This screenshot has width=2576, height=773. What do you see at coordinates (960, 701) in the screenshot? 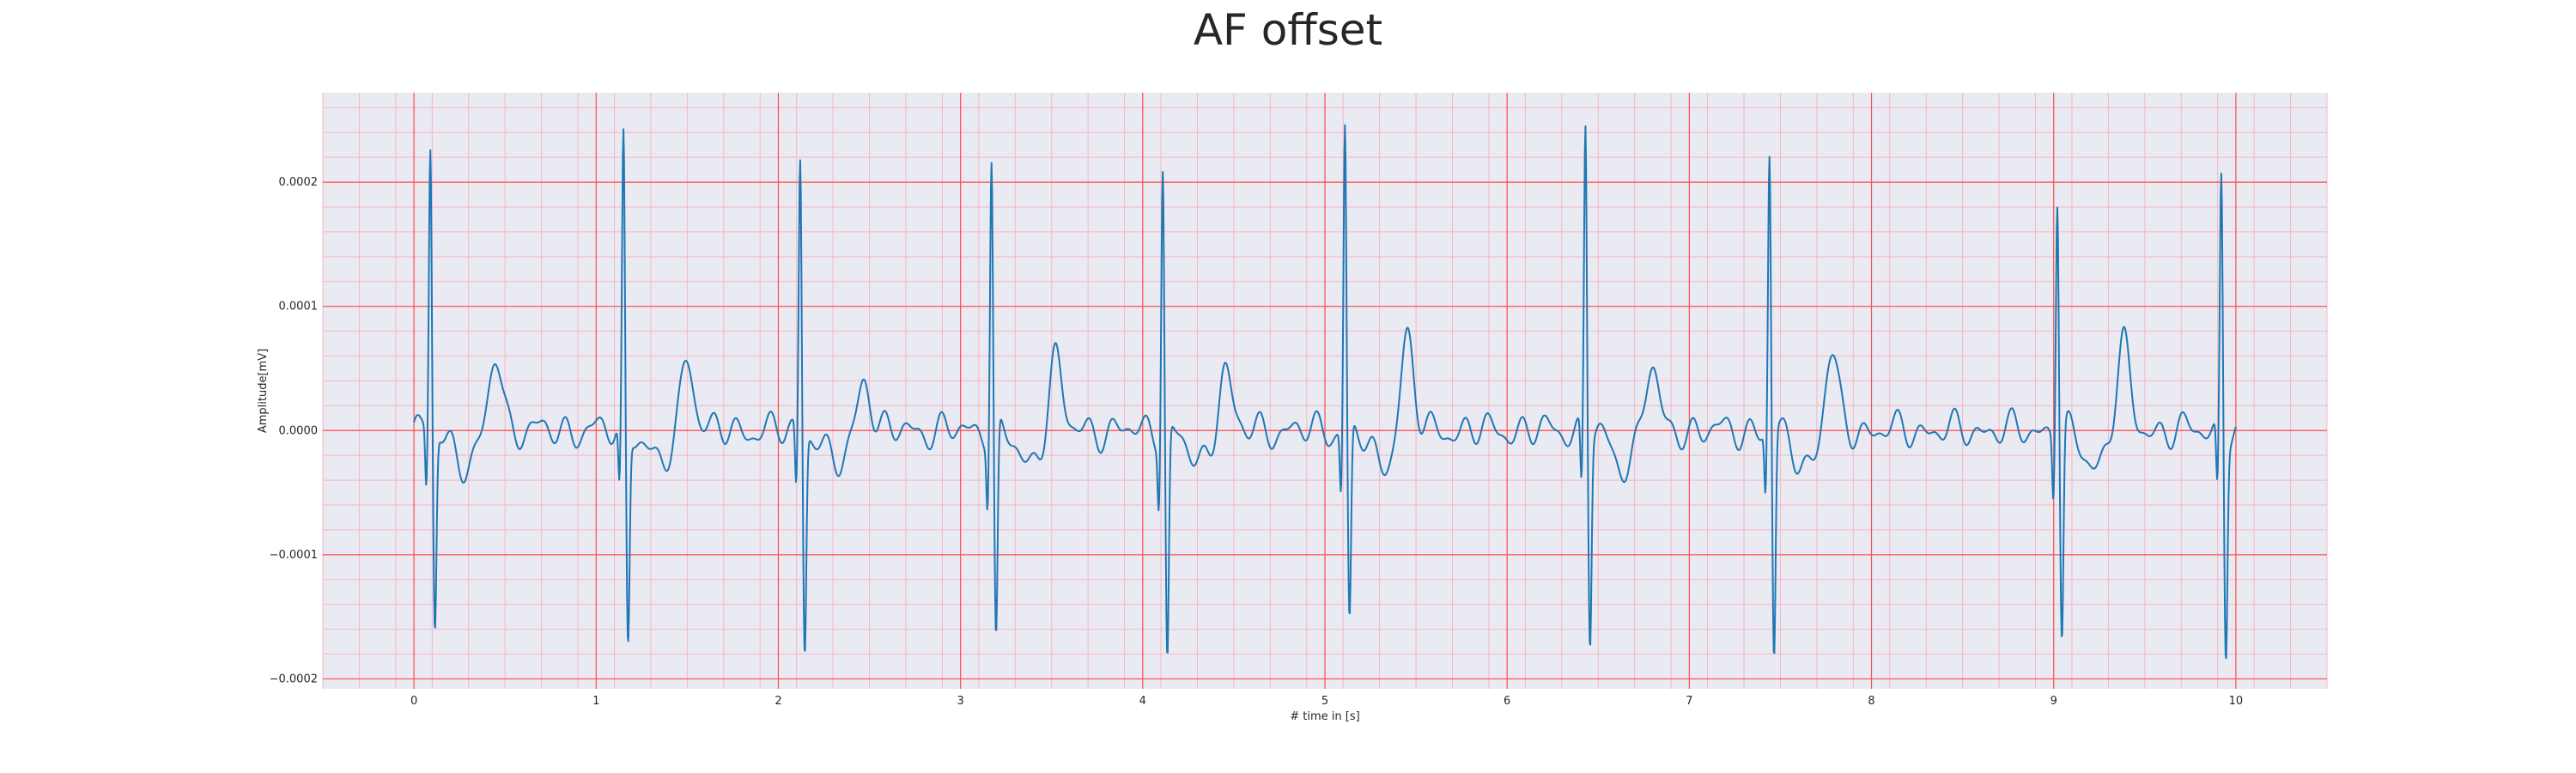
I see `x-tick-label: 3` at bounding box center [960, 701].